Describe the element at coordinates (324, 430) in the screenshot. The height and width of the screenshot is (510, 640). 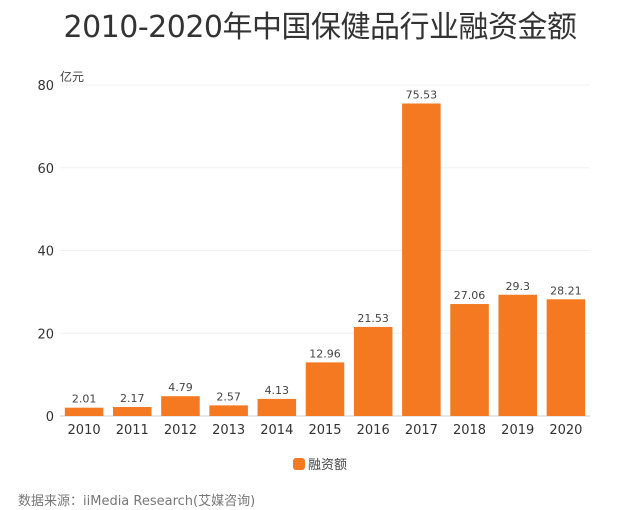
I see `x-tick-label: 2015` at that location.